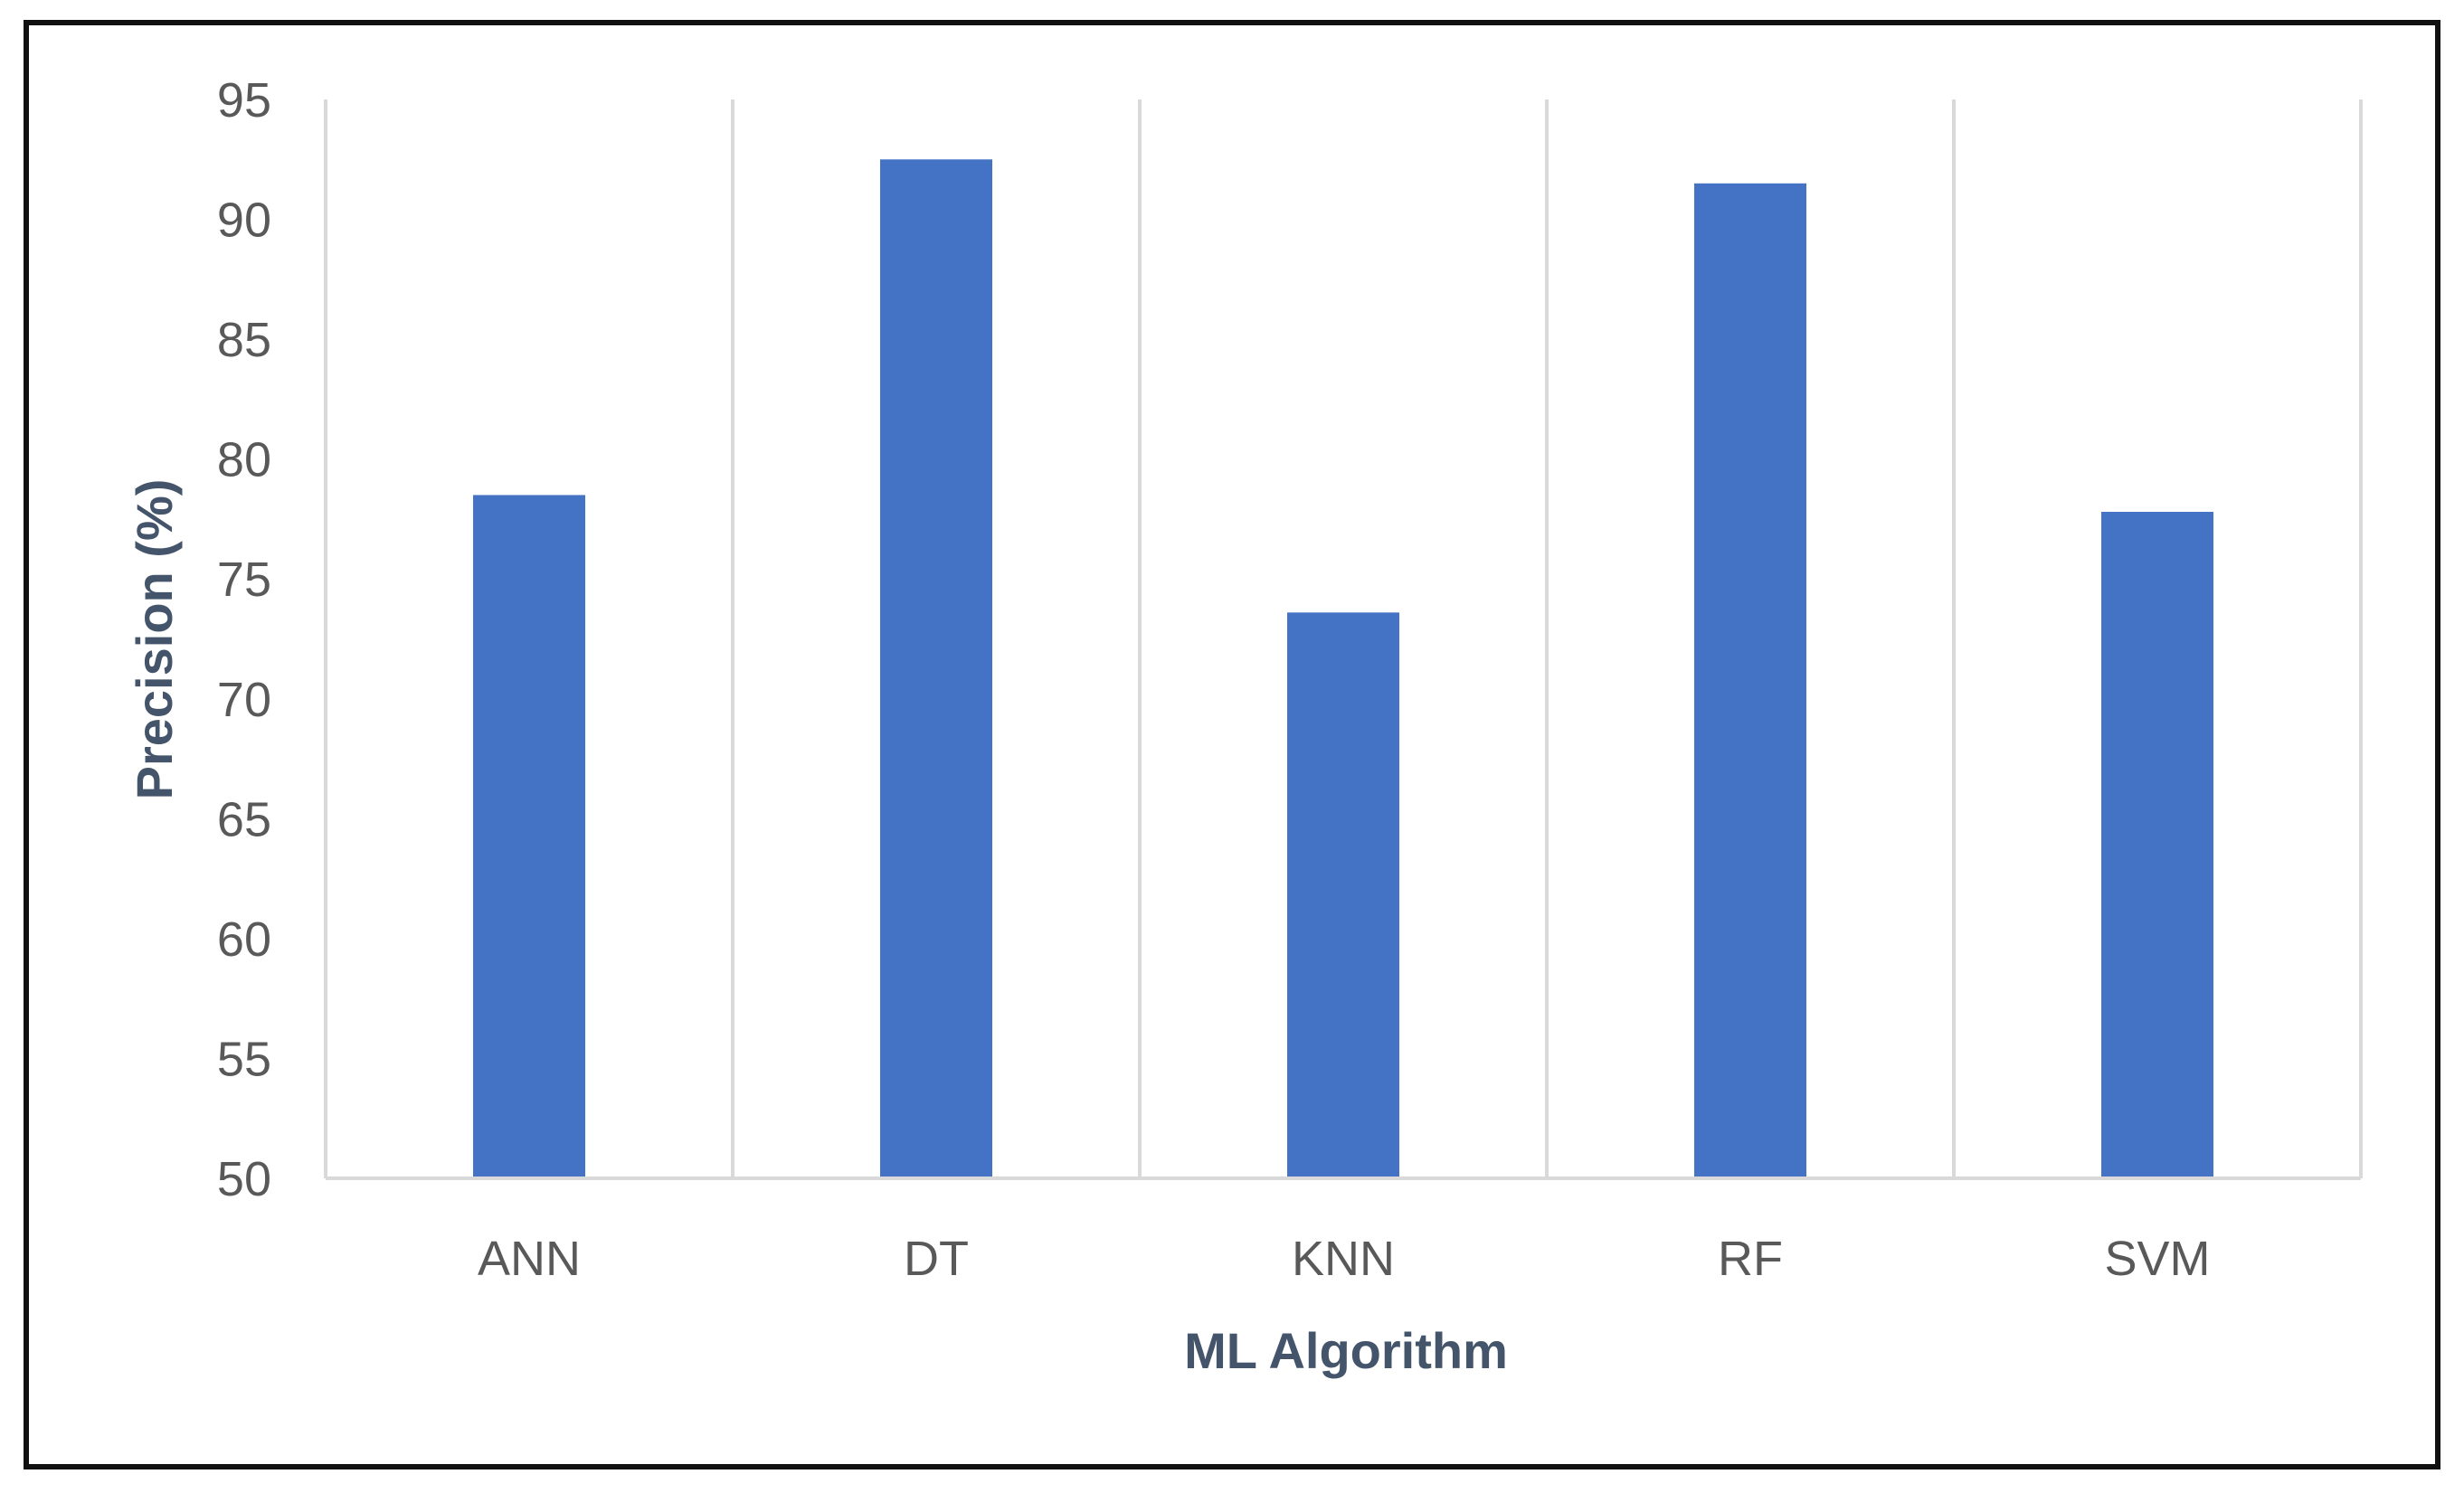  I want to click on y-tick-label: 65, so click(244, 819).